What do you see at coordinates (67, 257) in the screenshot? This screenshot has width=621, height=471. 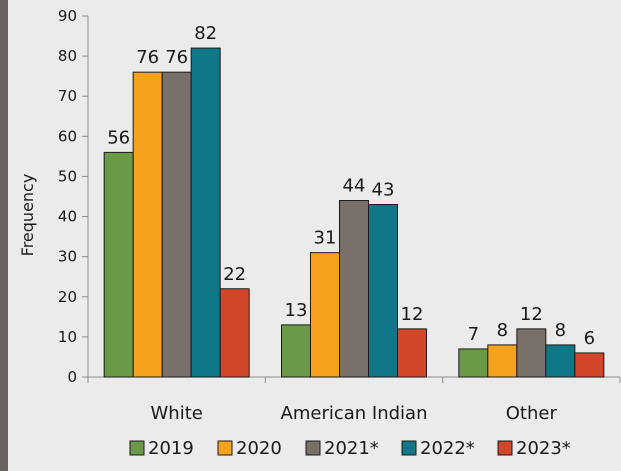 I see `y-tick-label: 30` at bounding box center [67, 257].